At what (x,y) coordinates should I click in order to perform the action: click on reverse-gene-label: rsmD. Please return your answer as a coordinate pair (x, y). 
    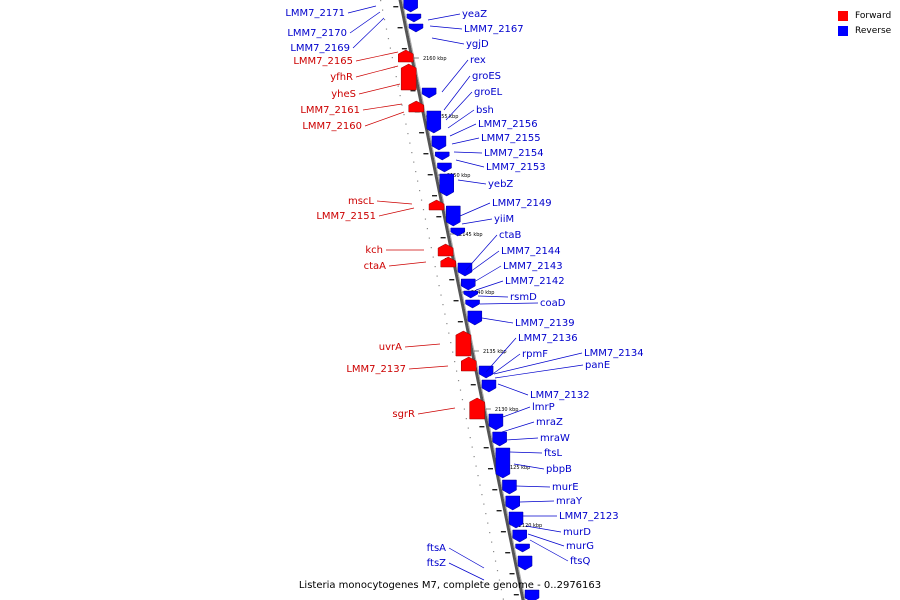
    Looking at the image, I should click on (523, 297).